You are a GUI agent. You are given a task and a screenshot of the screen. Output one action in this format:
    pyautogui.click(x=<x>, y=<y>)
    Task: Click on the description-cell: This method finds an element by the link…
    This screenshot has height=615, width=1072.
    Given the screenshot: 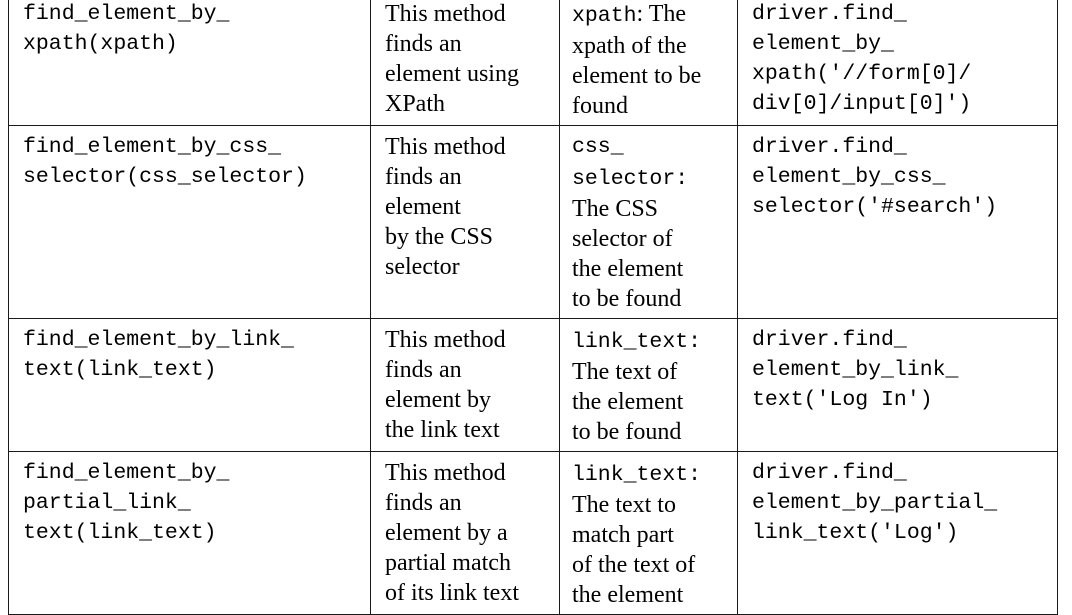 What is the action you would take?
    pyautogui.click(x=465, y=385)
    